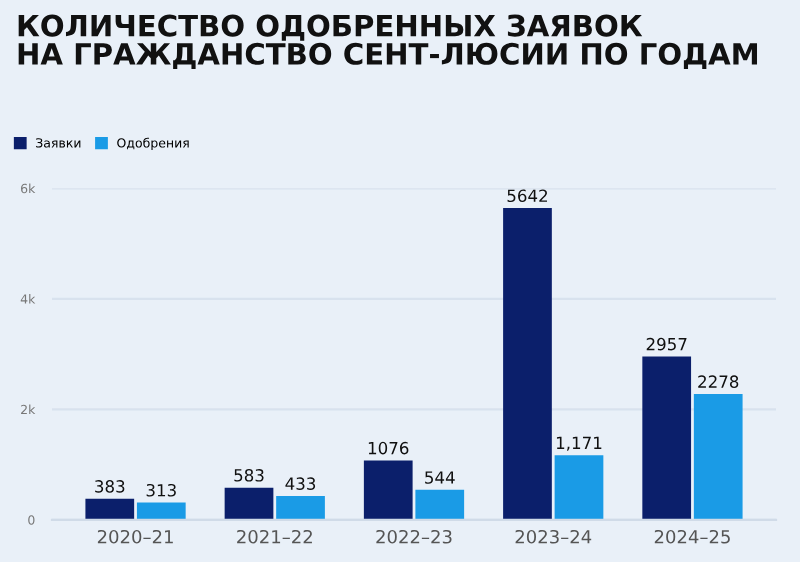  Describe the element at coordinates (249, 475) in the screenshot. I see `data-label: 583` at that location.